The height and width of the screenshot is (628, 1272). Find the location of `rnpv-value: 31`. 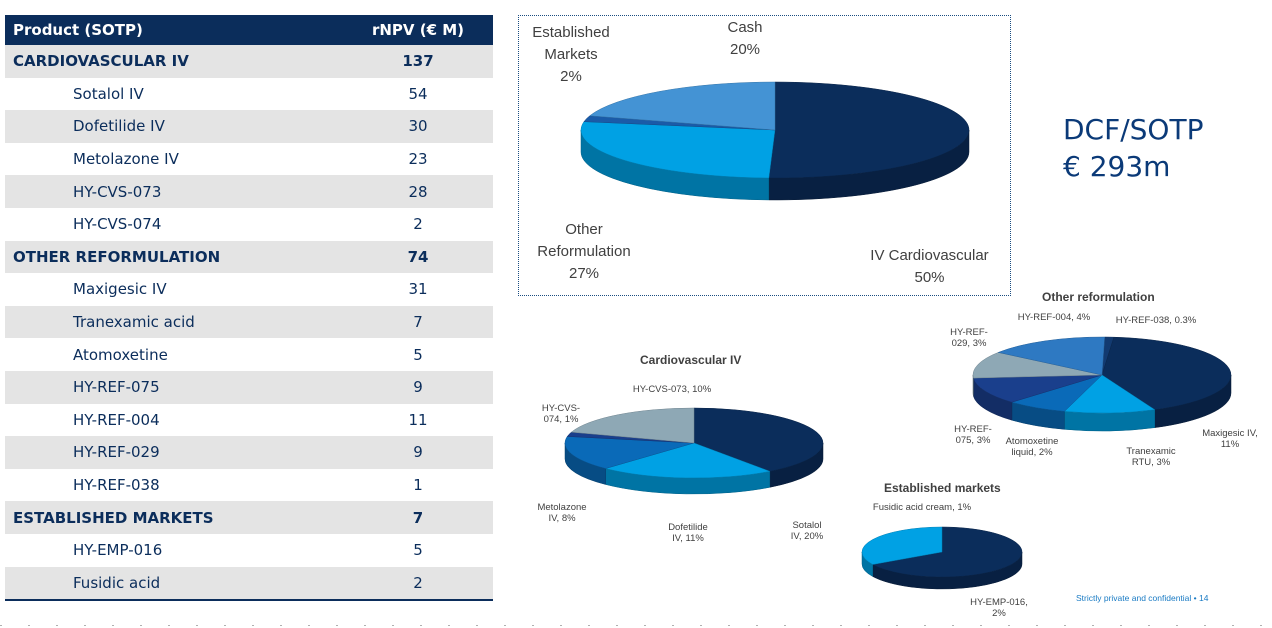

rnpv-value: 31 is located at coordinates (418, 289).